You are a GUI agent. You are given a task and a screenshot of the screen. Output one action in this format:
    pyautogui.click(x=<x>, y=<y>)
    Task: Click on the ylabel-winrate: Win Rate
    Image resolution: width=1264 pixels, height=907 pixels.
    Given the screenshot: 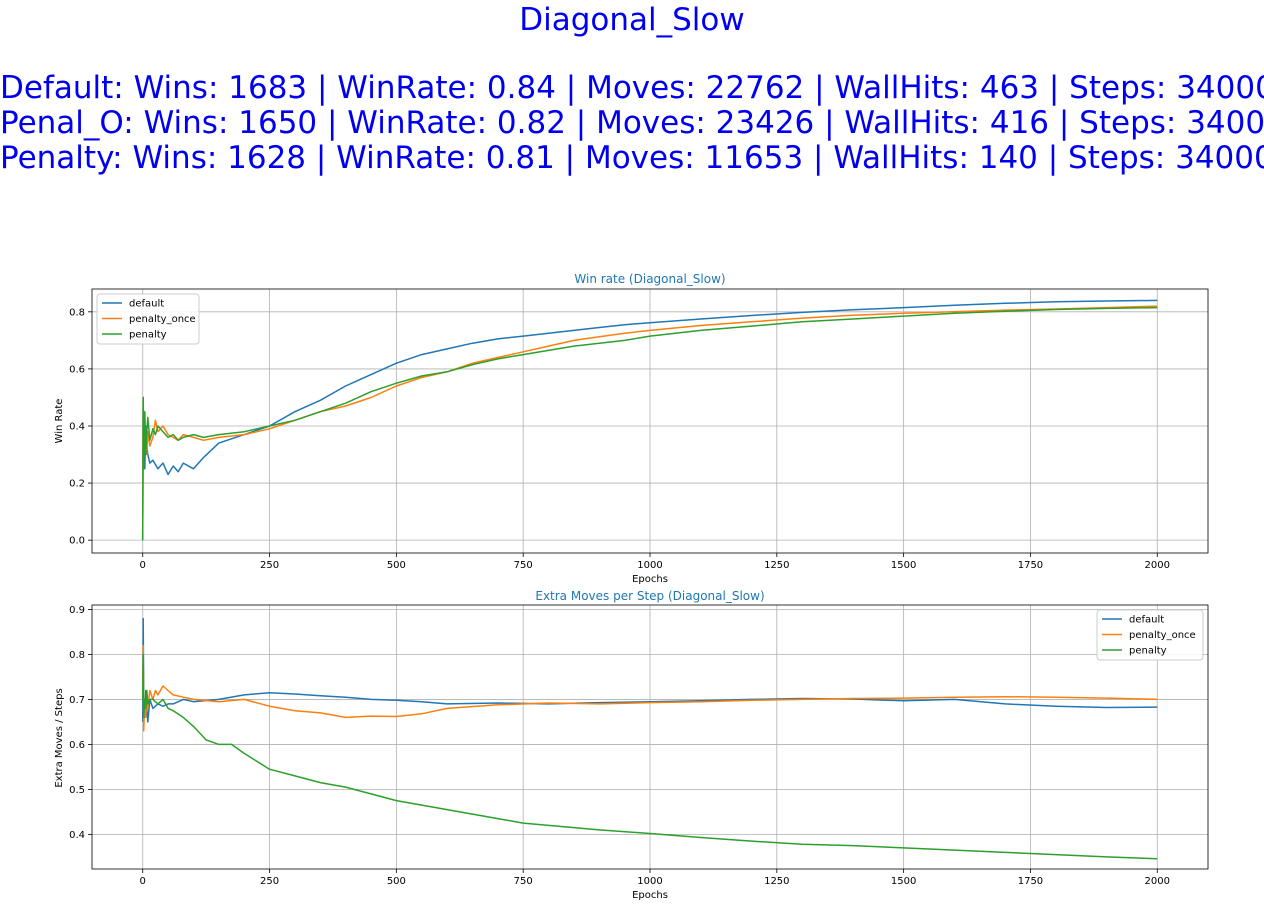 What is the action you would take?
    pyautogui.click(x=59, y=421)
    